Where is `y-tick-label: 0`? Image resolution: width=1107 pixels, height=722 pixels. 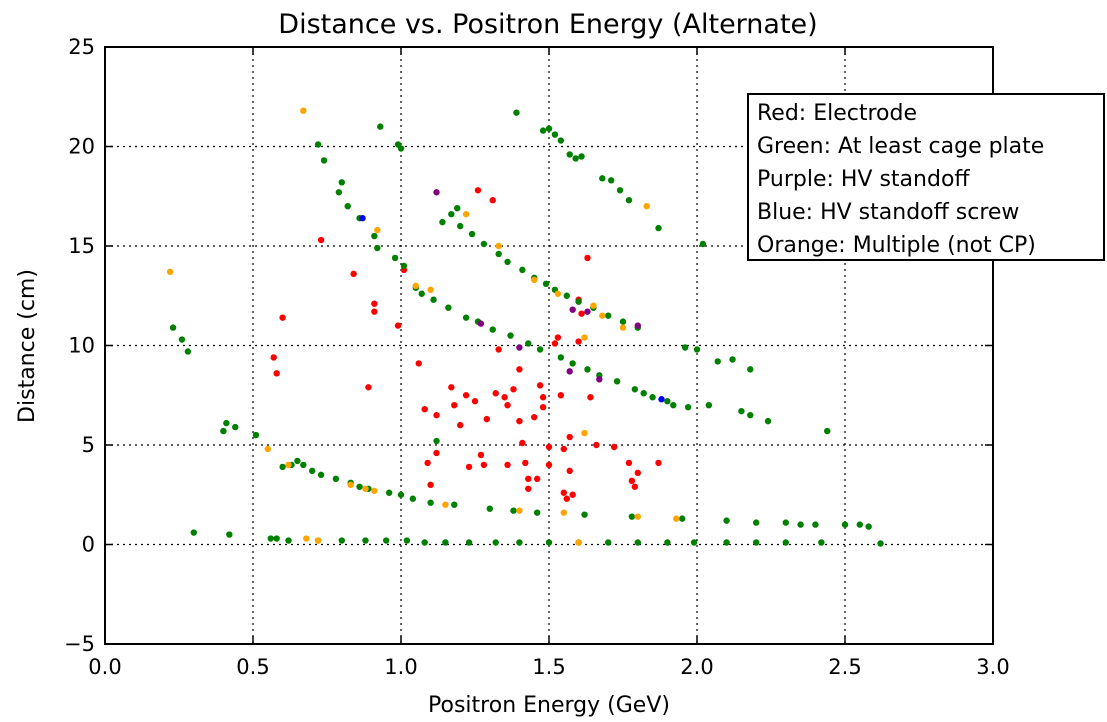 y-tick-label: 0 is located at coordinates (88, 545).